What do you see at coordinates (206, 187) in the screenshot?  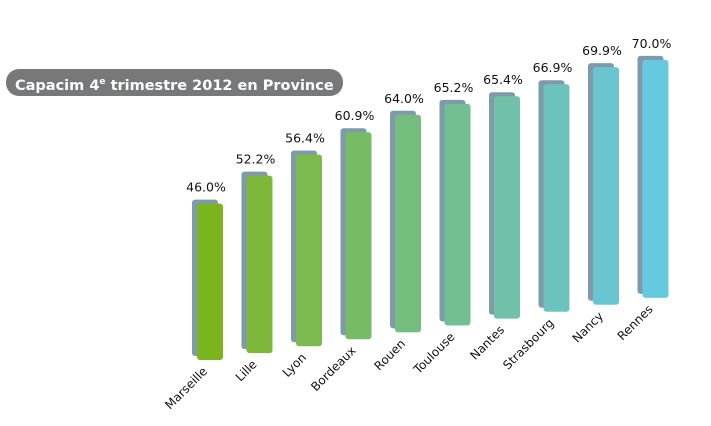 I see `data-label: 46.0%` at bounding box center [206, 187].